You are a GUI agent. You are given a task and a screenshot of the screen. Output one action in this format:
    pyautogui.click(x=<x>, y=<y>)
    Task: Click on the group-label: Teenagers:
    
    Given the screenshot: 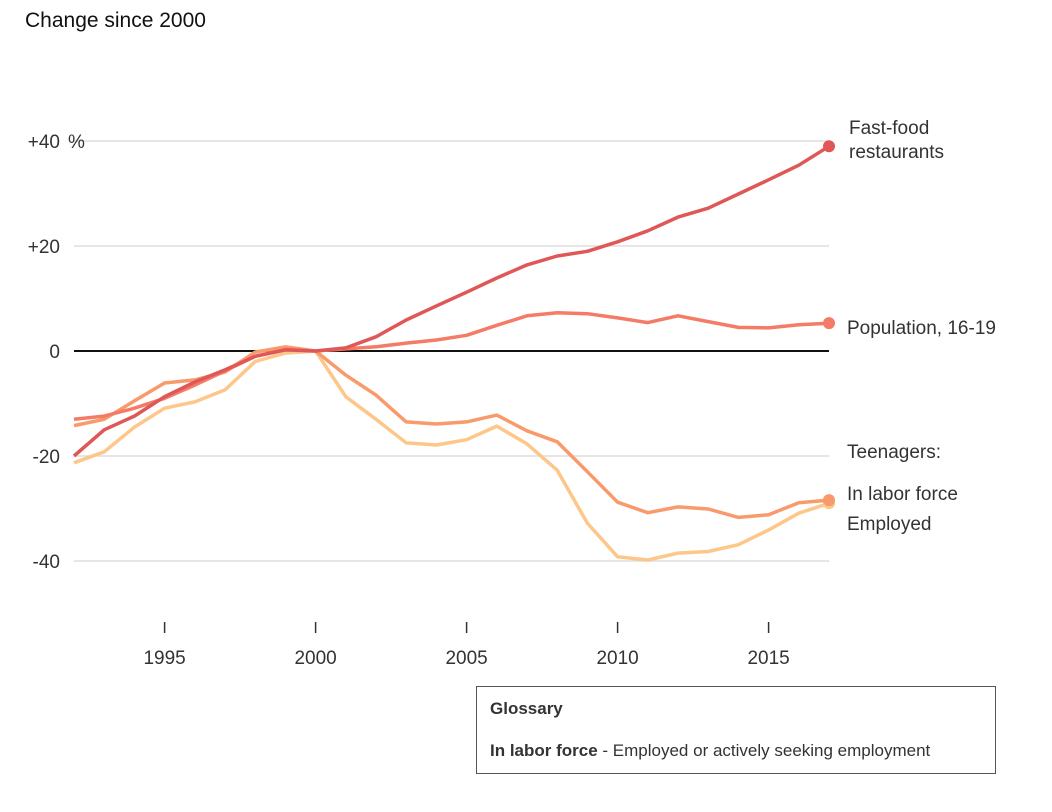 What is the action you would take?
    pyautogui.click(x=894, y=452)
    